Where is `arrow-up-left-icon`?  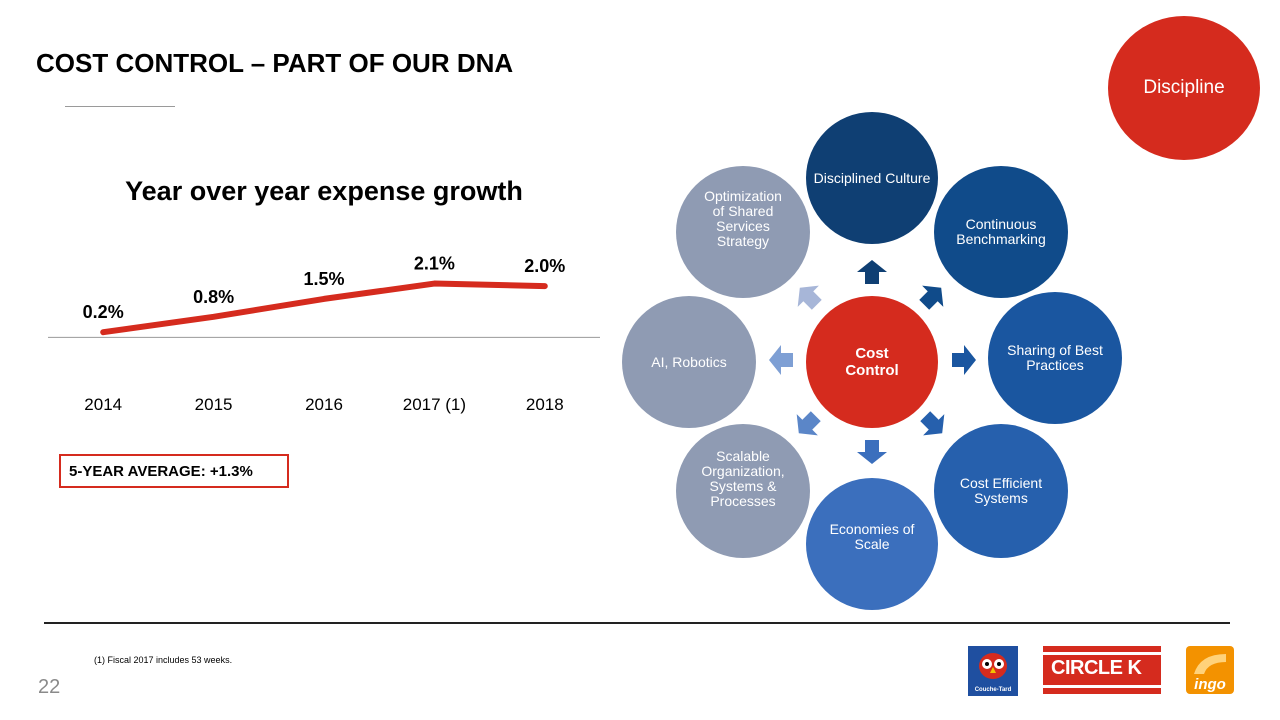 arrow-up-left-icon is located at coordinates (809, 297).